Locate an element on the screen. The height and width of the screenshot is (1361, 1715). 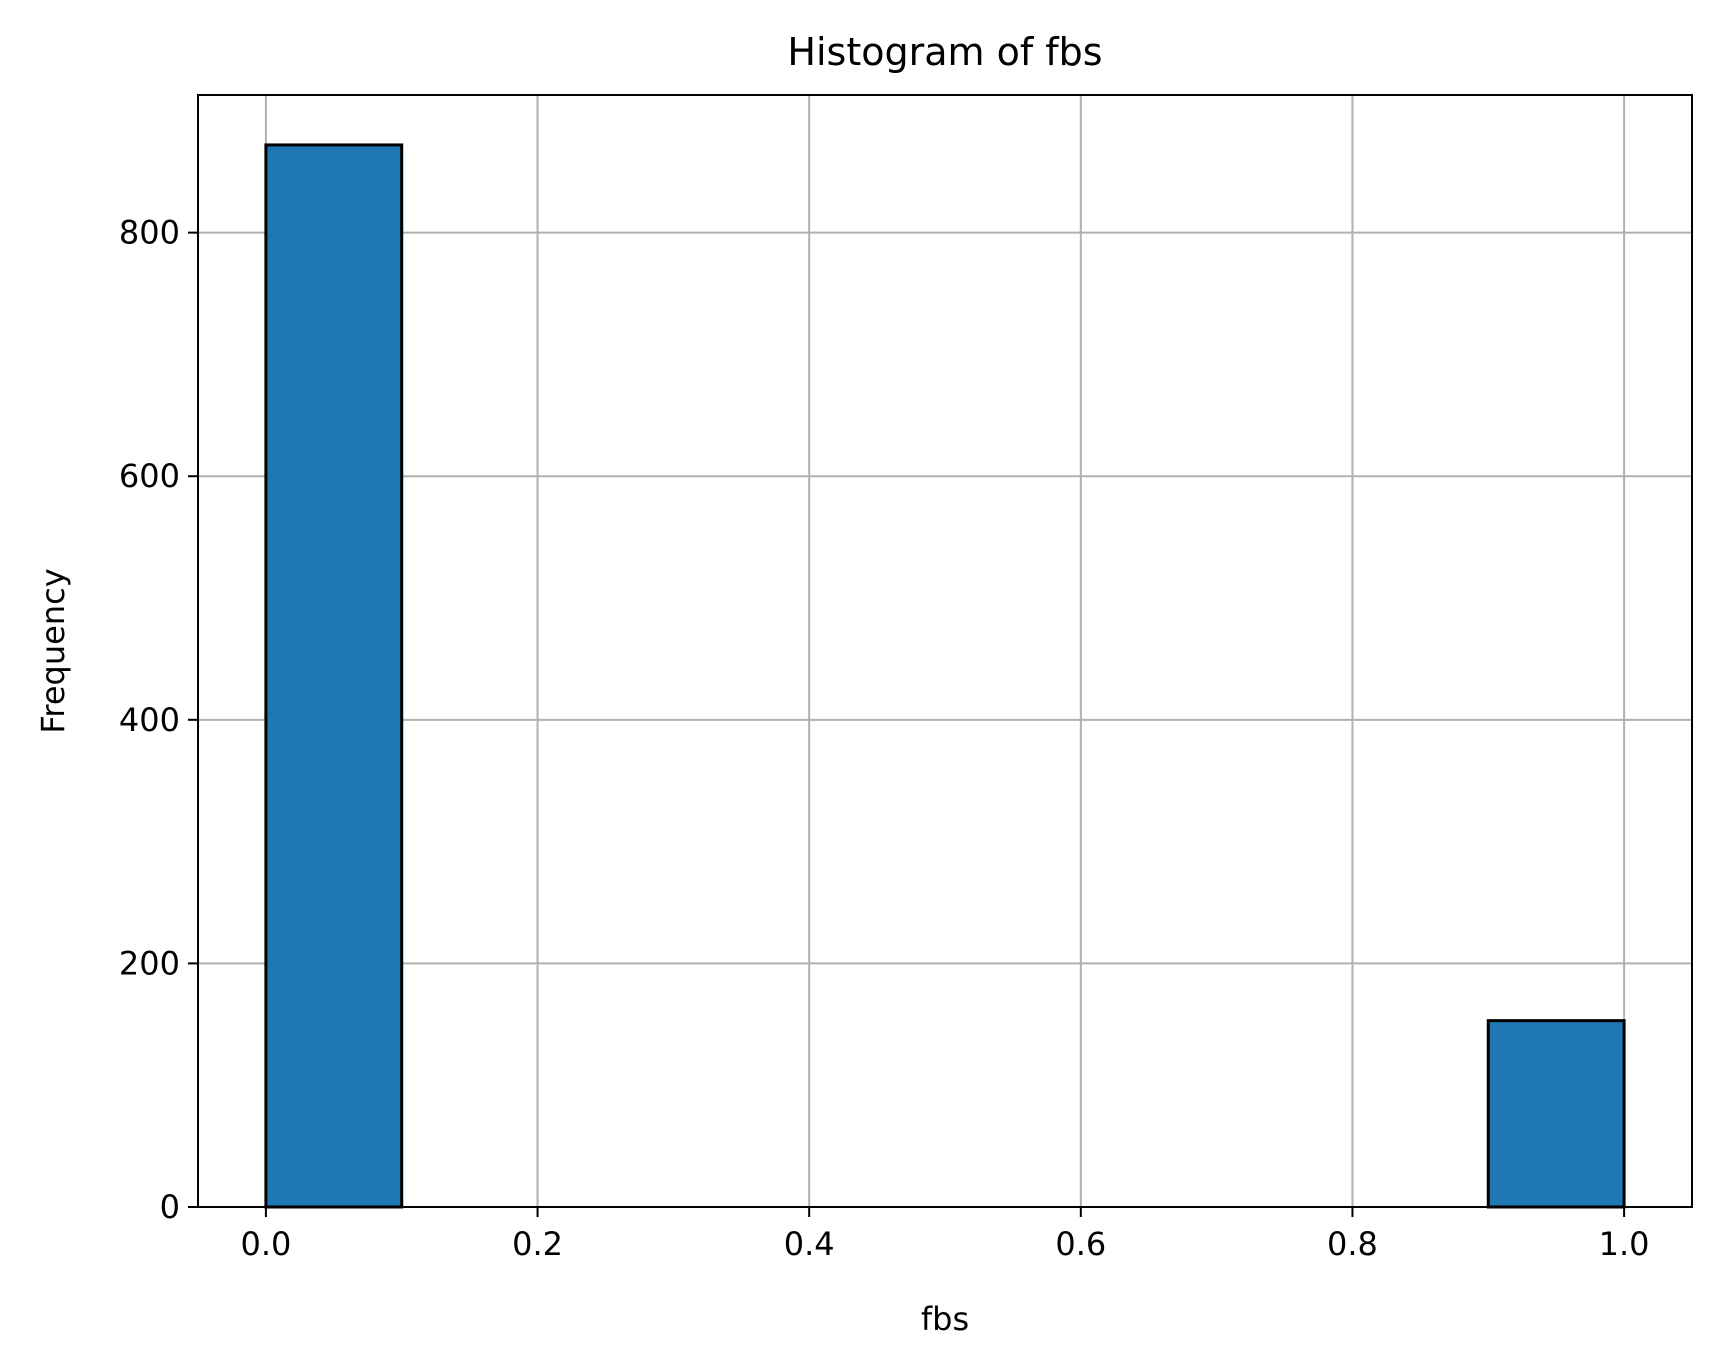
y-tick-label-1: 200 is located at coordinates (149, 963).